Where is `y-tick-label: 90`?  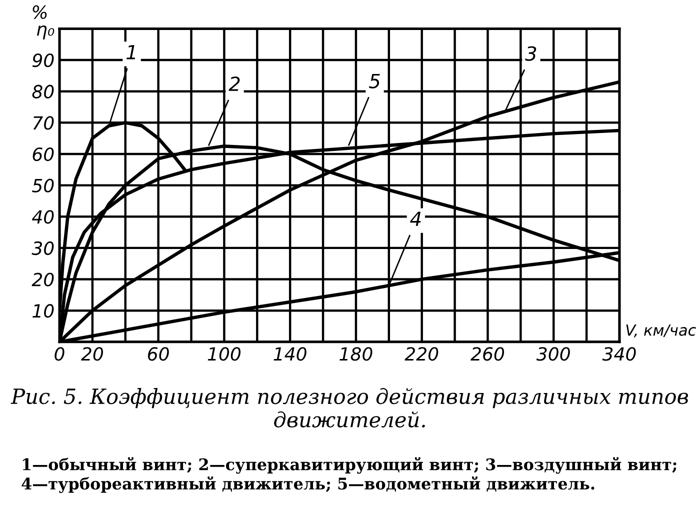
y-tick-label: 90 is located at coordinates (43, 60).